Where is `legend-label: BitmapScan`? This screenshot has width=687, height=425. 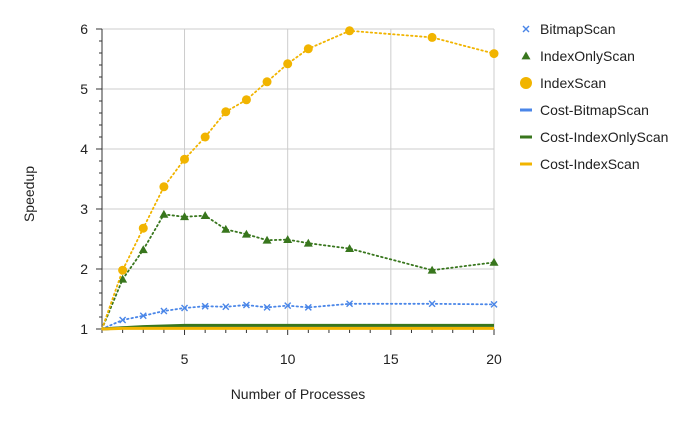
legend-label: BitmapScan is located at coordinates (577, 29).